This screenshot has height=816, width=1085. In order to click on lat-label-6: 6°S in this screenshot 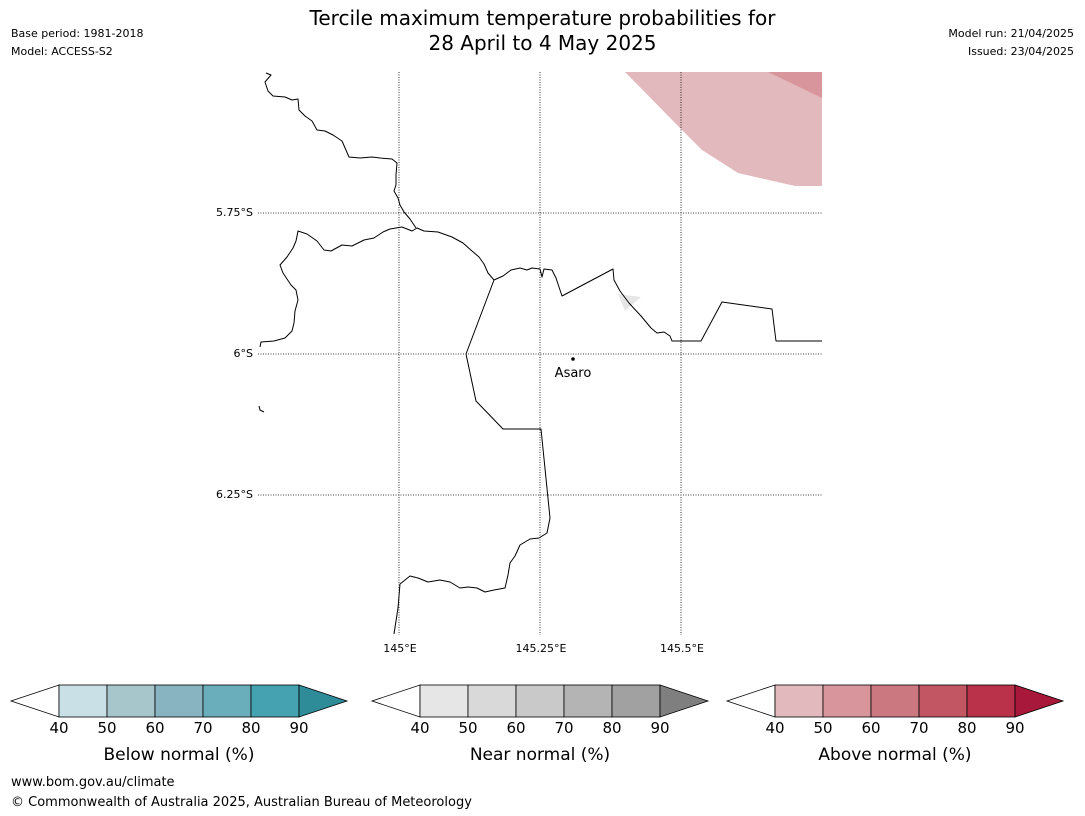, I will do `click(243, 353)`.